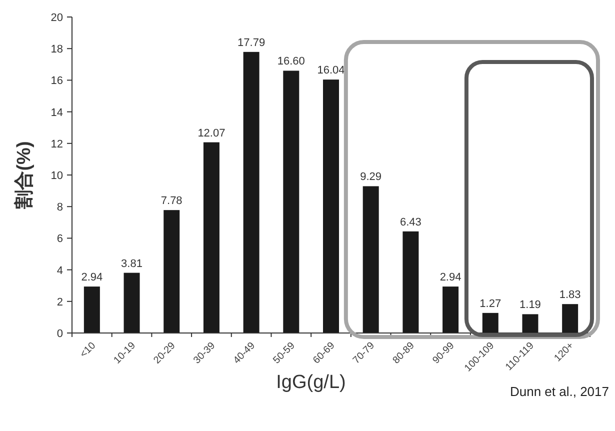  I want to click on y-tick-label: 18, so click(56, 50).